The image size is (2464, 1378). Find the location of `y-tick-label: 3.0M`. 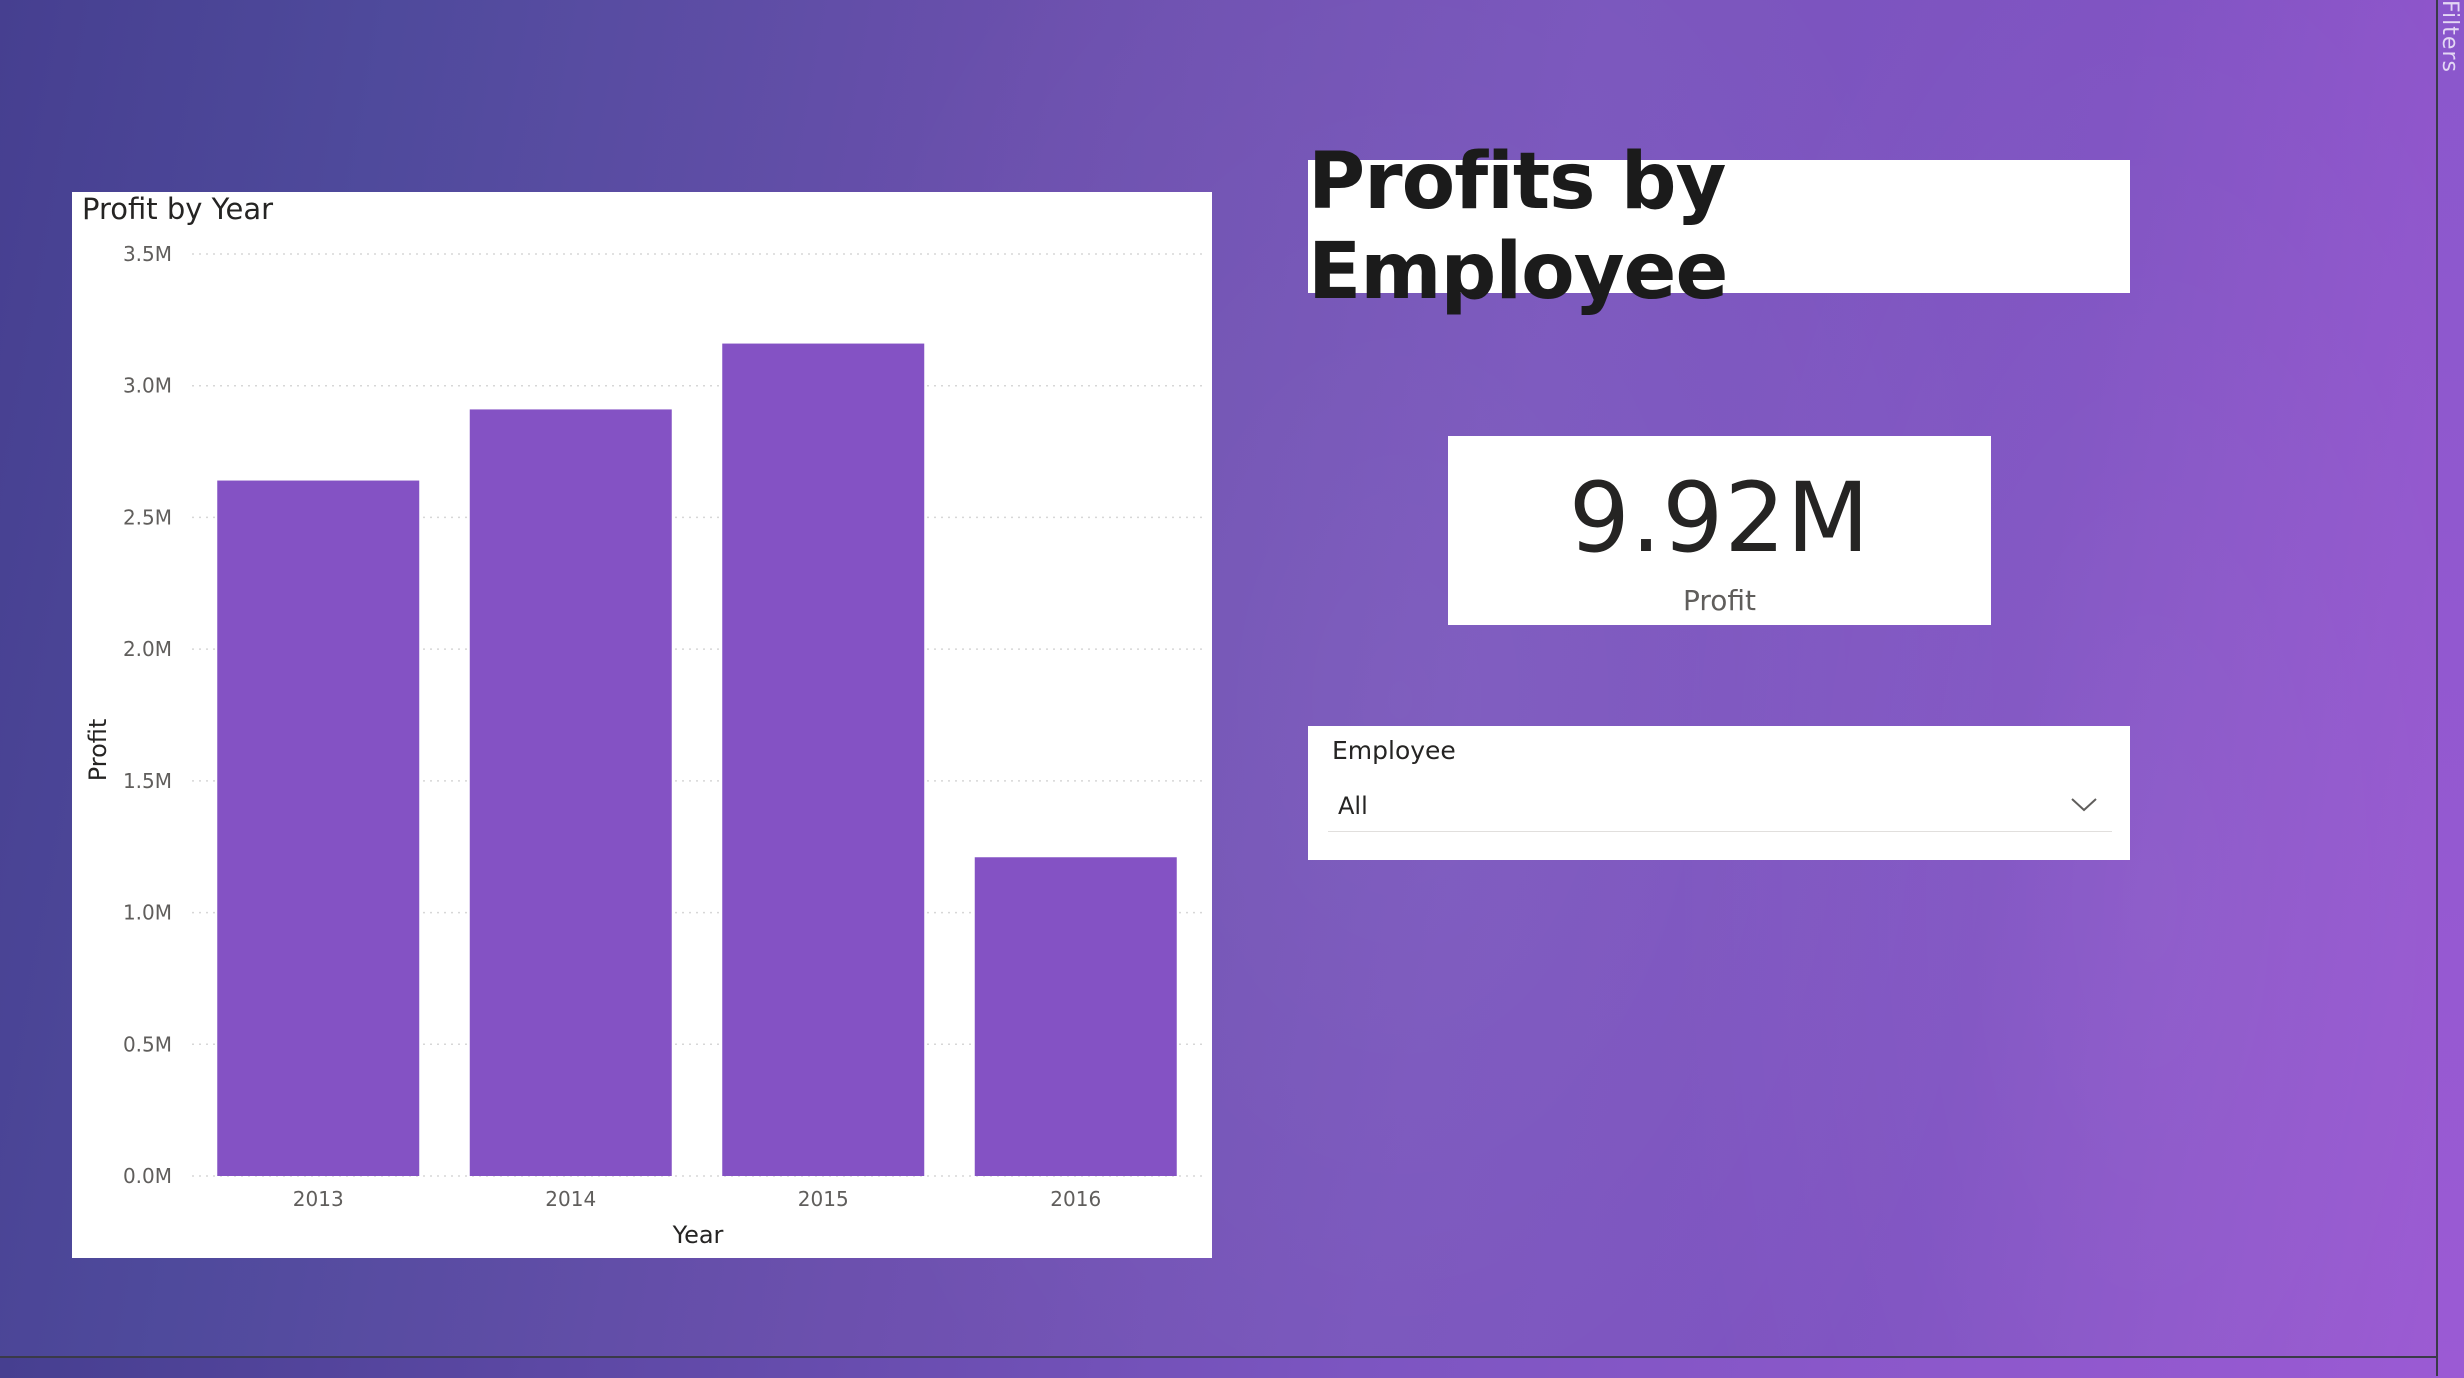

y-tick-label: 3.0M is located at coordinates (147, 386).